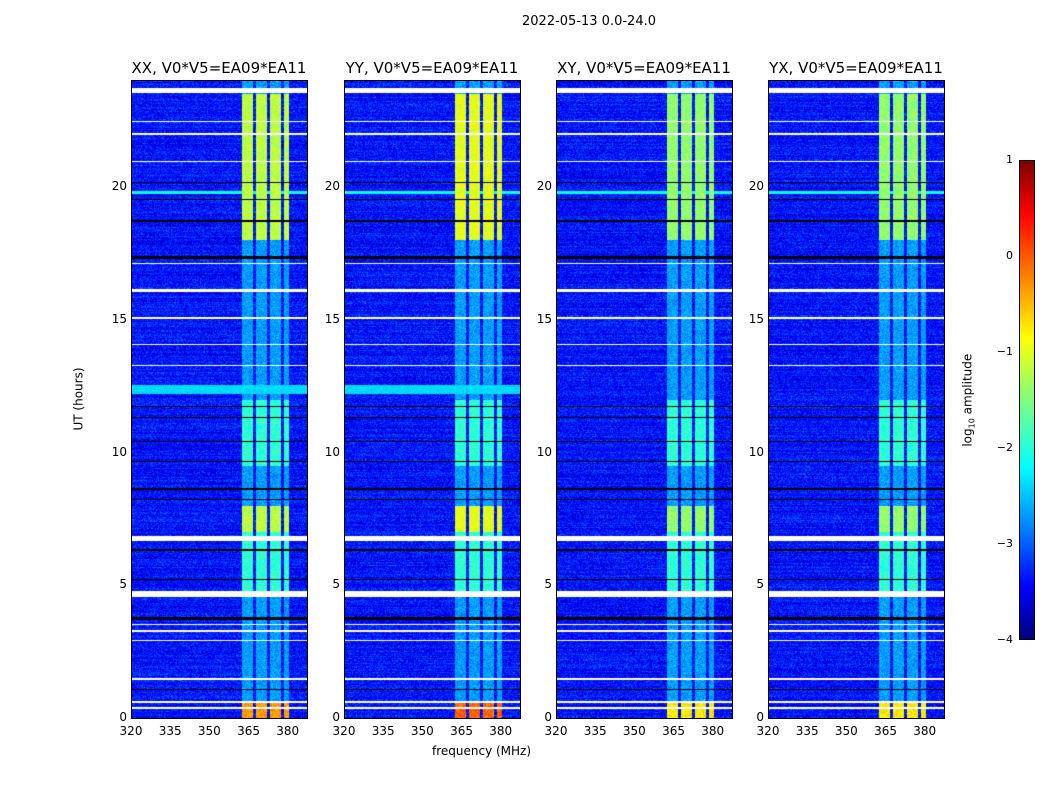 The height and width of the screenshot is (800, 1050). What do you see at coordinates (589, 21) in the screenshot?
I see `figure-title: 2022-05-13 0.0-24.0` at bounding box center [589, 21].